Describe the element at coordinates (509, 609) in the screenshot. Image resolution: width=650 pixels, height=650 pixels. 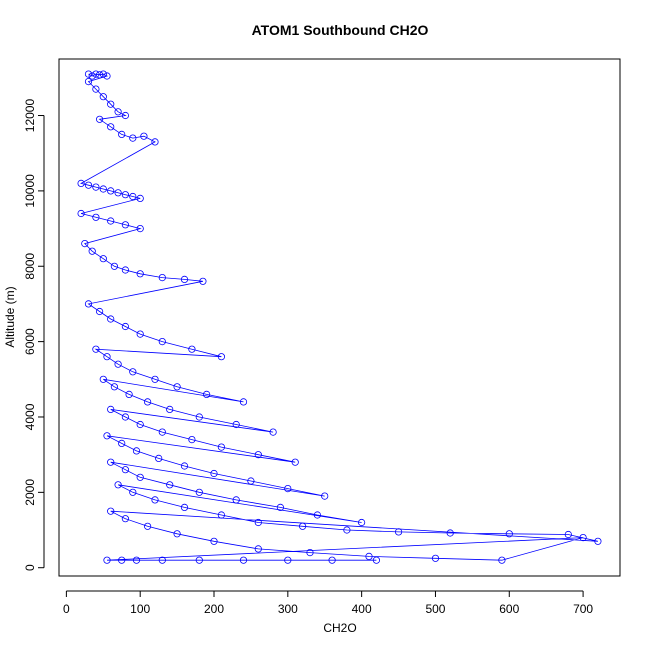
I see `x-tick-label: 600` at that location.